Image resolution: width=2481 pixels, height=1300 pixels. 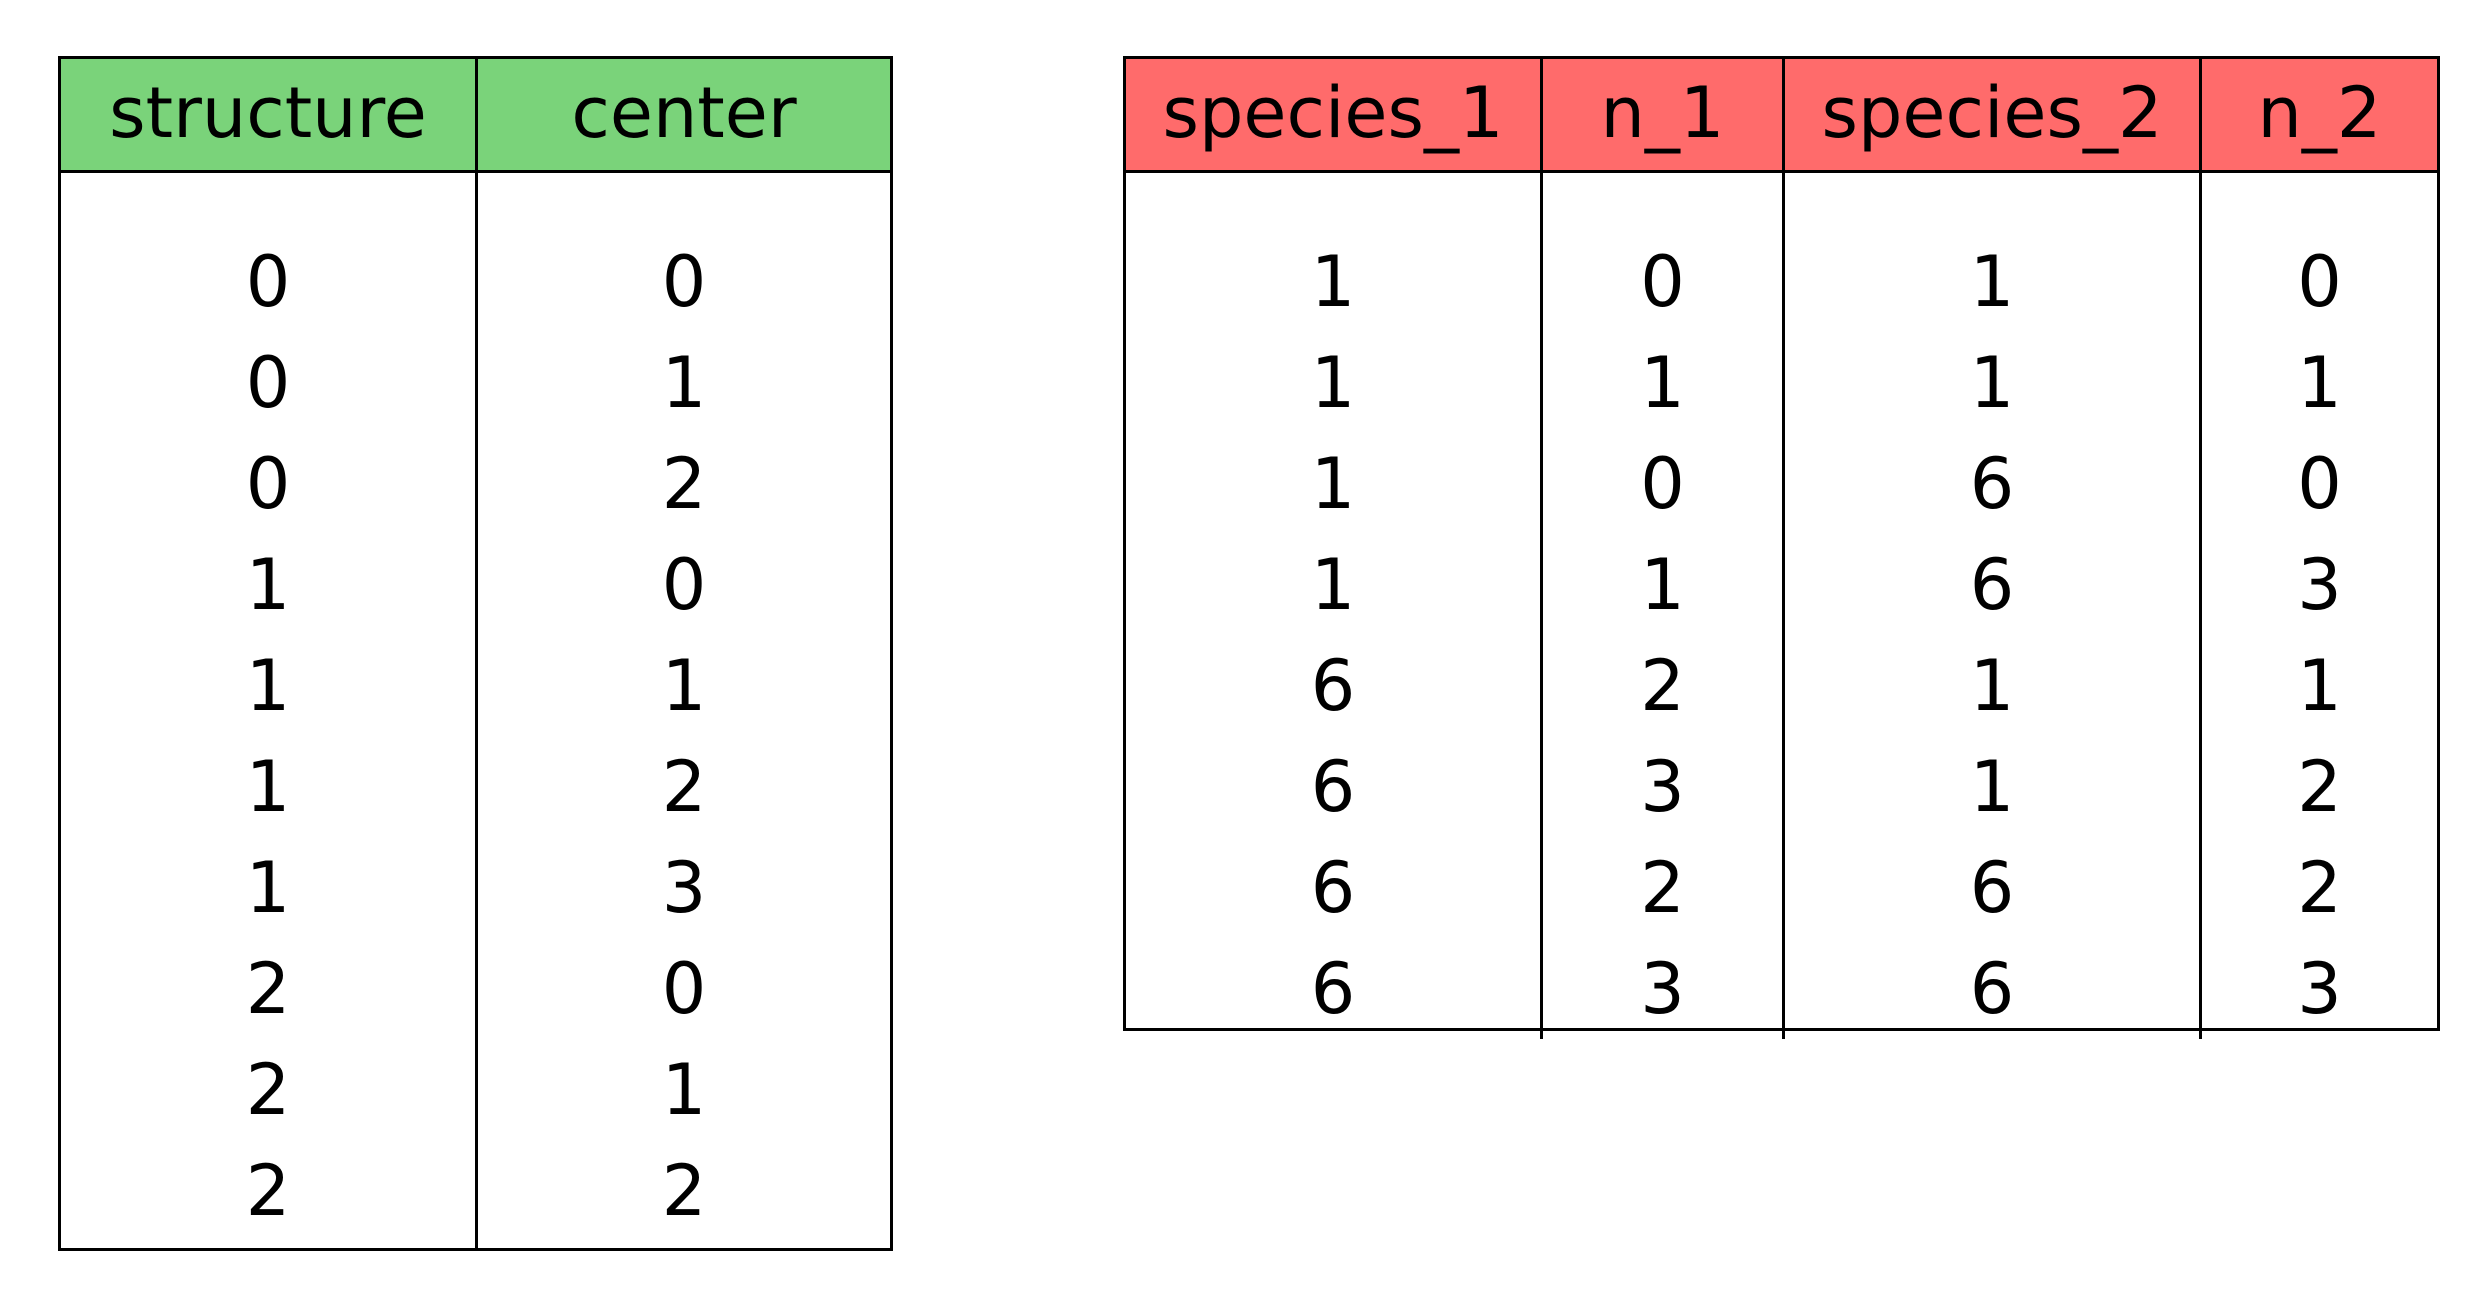 I want to click on column-header-n-1: n_1, so click(x=1664, y=114).